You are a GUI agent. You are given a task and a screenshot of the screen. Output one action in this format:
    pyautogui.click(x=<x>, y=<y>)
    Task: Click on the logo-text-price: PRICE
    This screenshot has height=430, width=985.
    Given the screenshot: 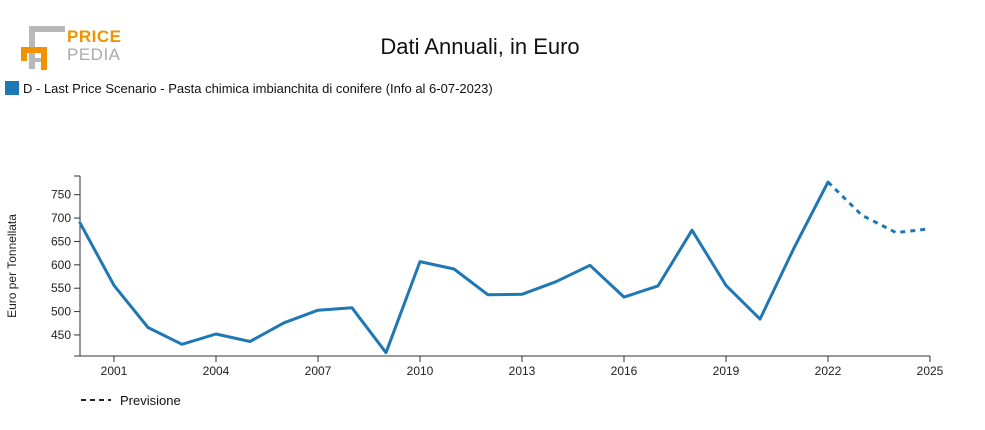 What is the action you would take?
    pyautogui.click(x=94, y=36)
    